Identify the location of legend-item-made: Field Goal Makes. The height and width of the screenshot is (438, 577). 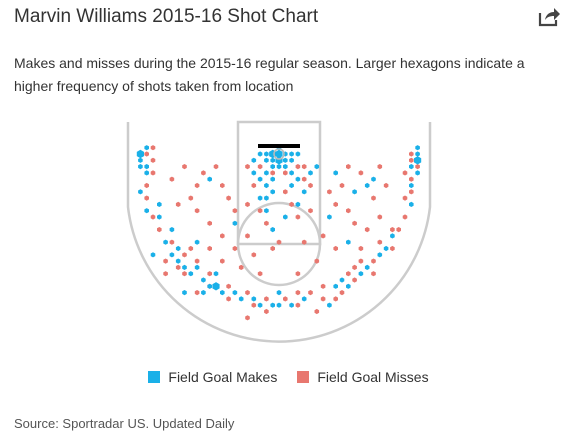
(212, 377).